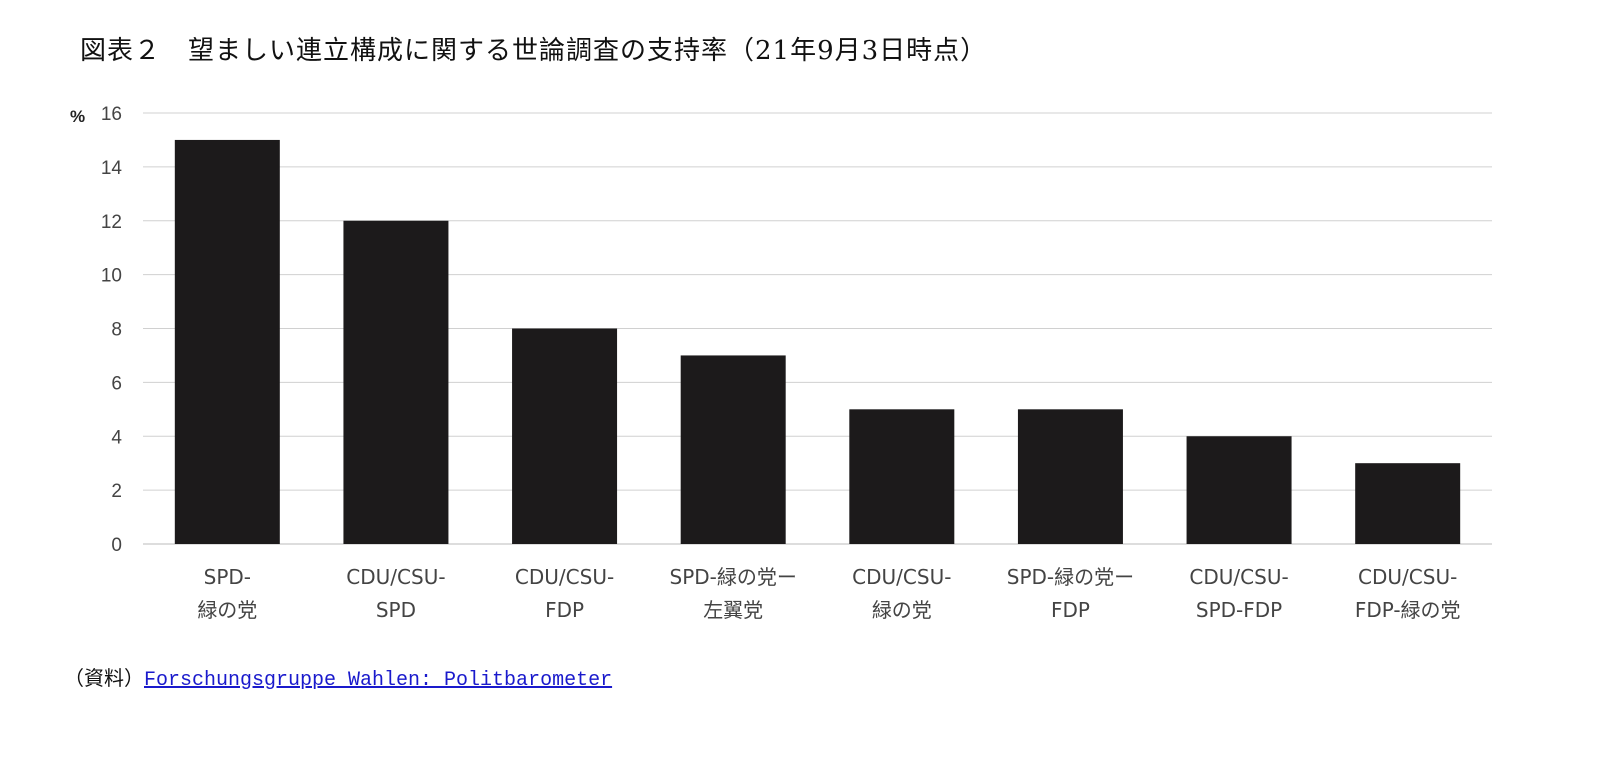 This screenshot has height=758, width=1601. What do you see at coordinates (116, 491) in the screenshot?
I see `y-tick-label: 2` at bounding box center [116, 491].